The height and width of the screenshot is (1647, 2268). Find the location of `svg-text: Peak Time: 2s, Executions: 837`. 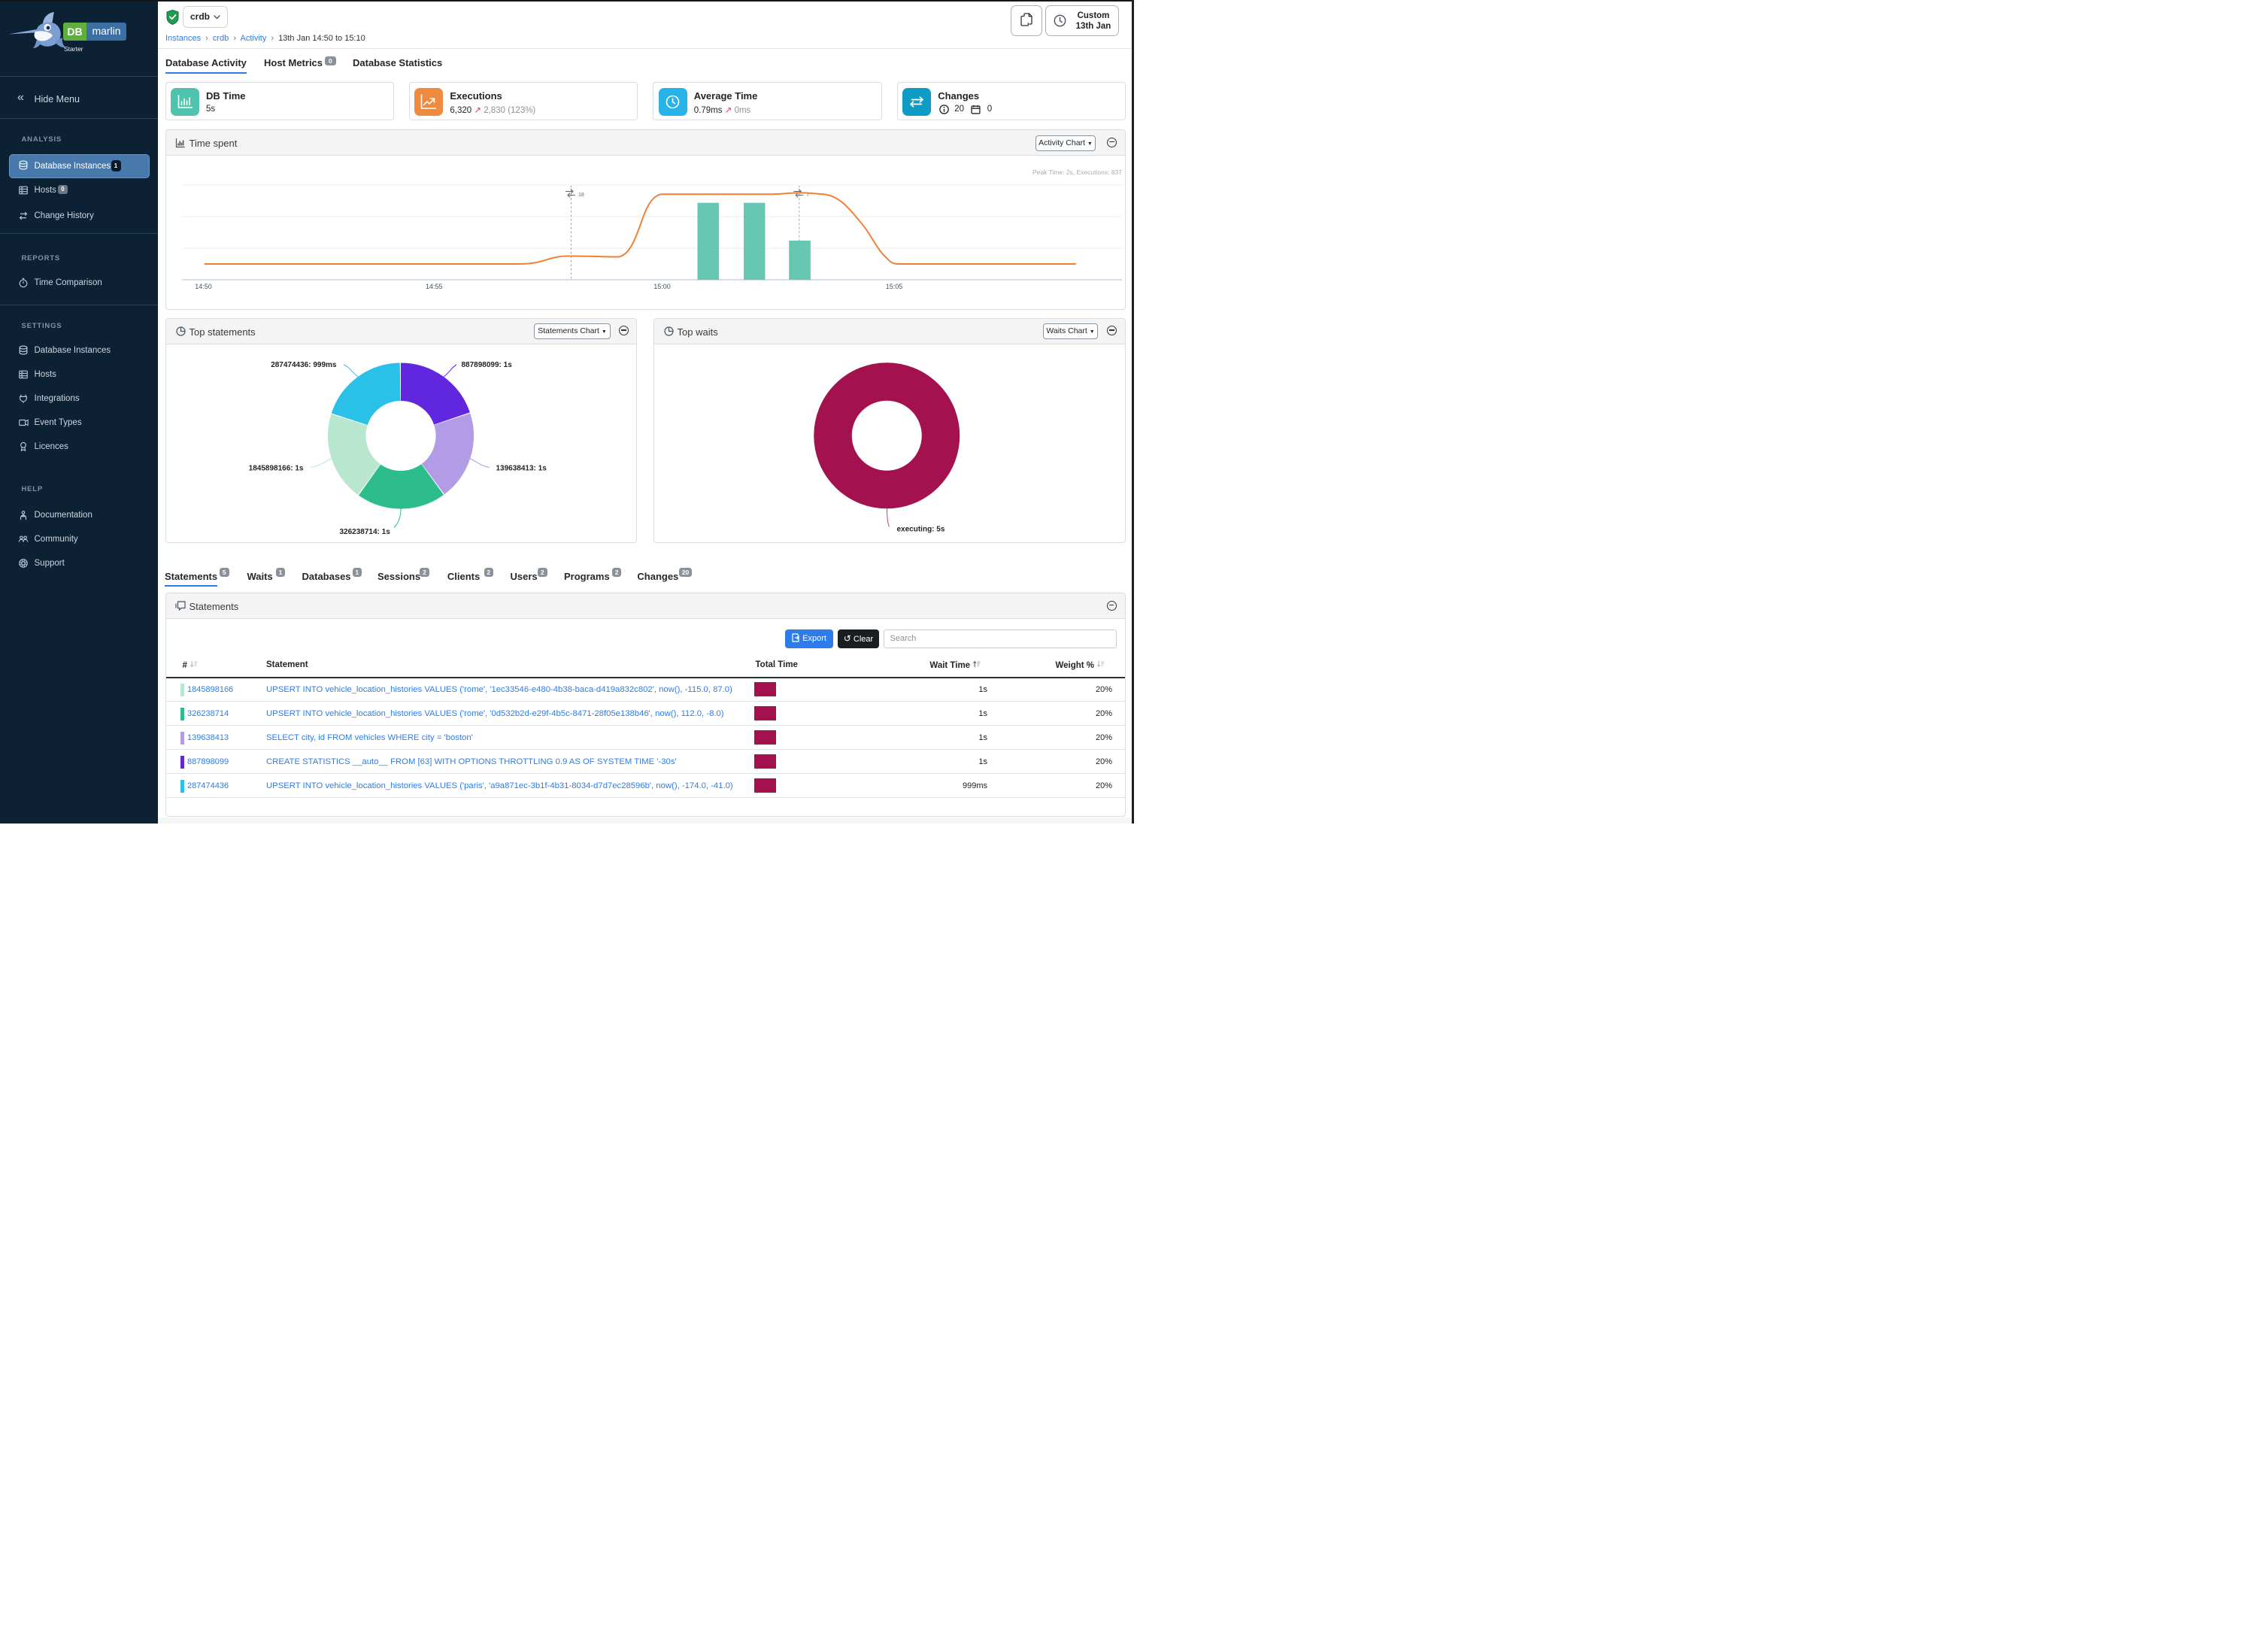

svg-text: Peak Time: 2s, Executions: 837 is located at coordinates (1076, 172).